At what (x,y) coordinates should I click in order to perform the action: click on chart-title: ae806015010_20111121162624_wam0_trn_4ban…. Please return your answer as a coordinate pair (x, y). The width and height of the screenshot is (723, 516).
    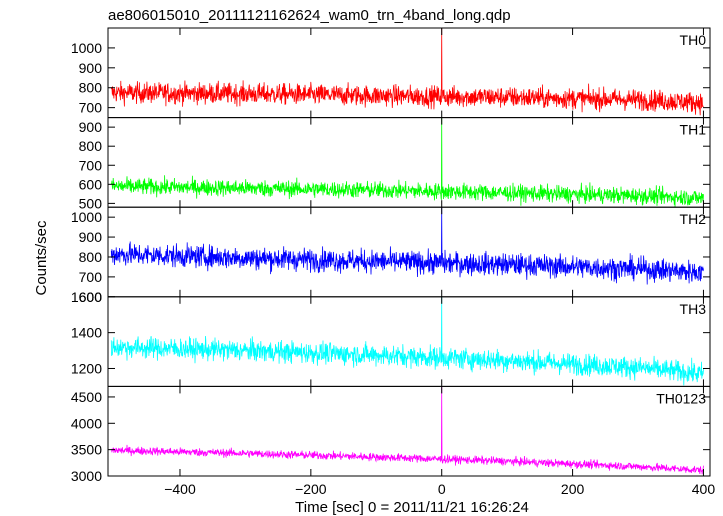
    Looking at the image, I should click on (309, 15).